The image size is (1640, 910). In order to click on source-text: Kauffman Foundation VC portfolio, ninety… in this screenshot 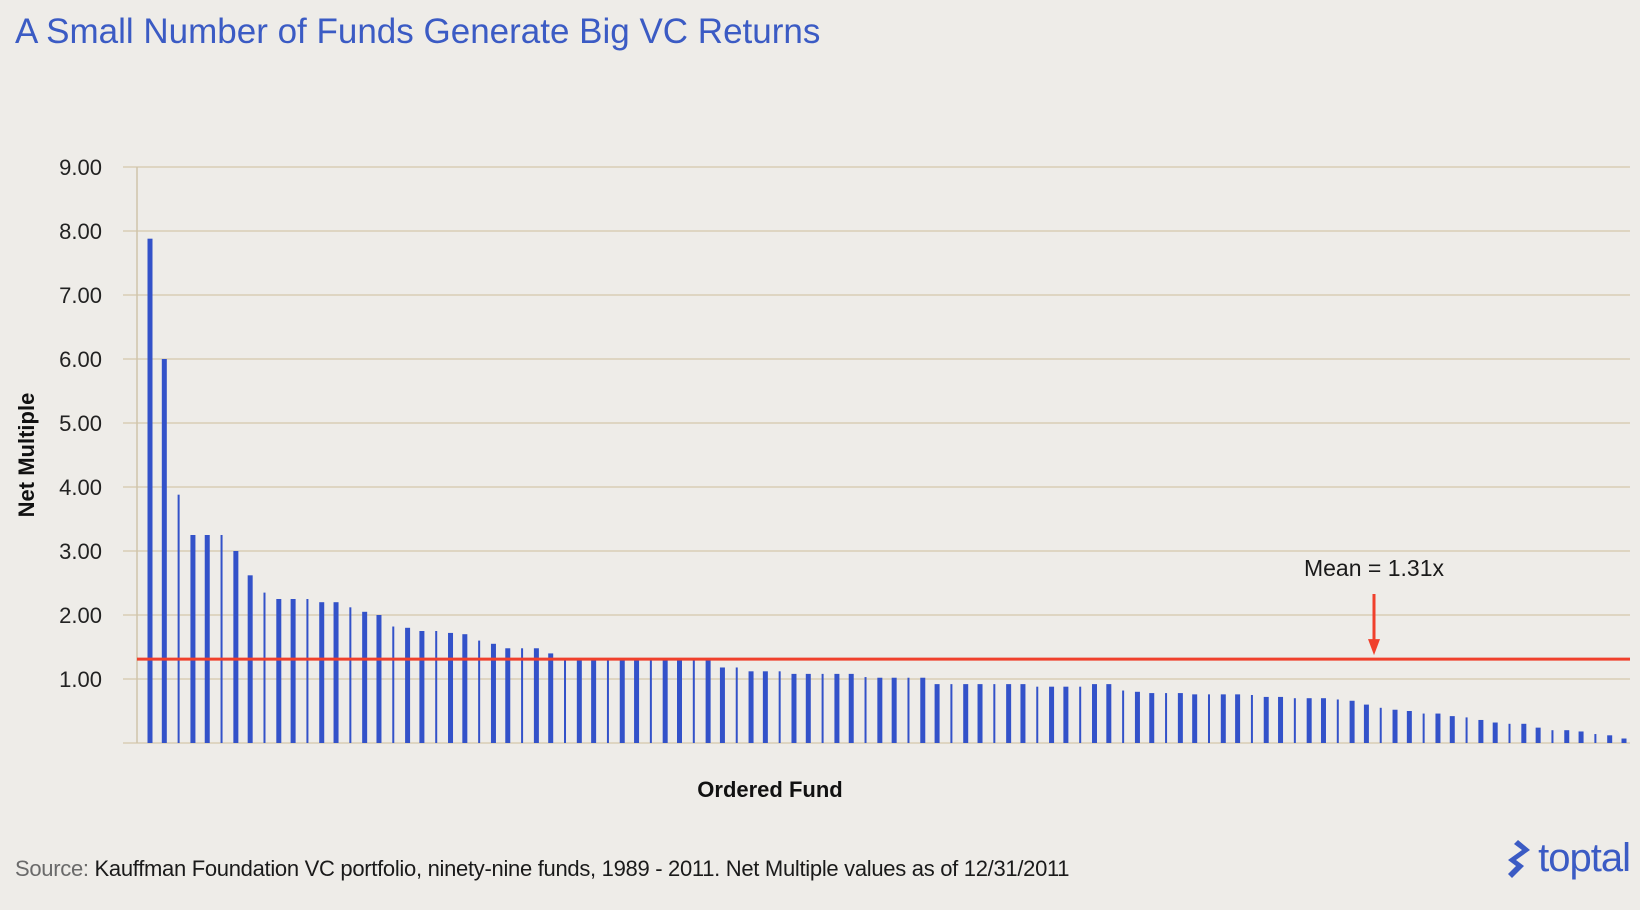, I will do `click(579, 868)`.